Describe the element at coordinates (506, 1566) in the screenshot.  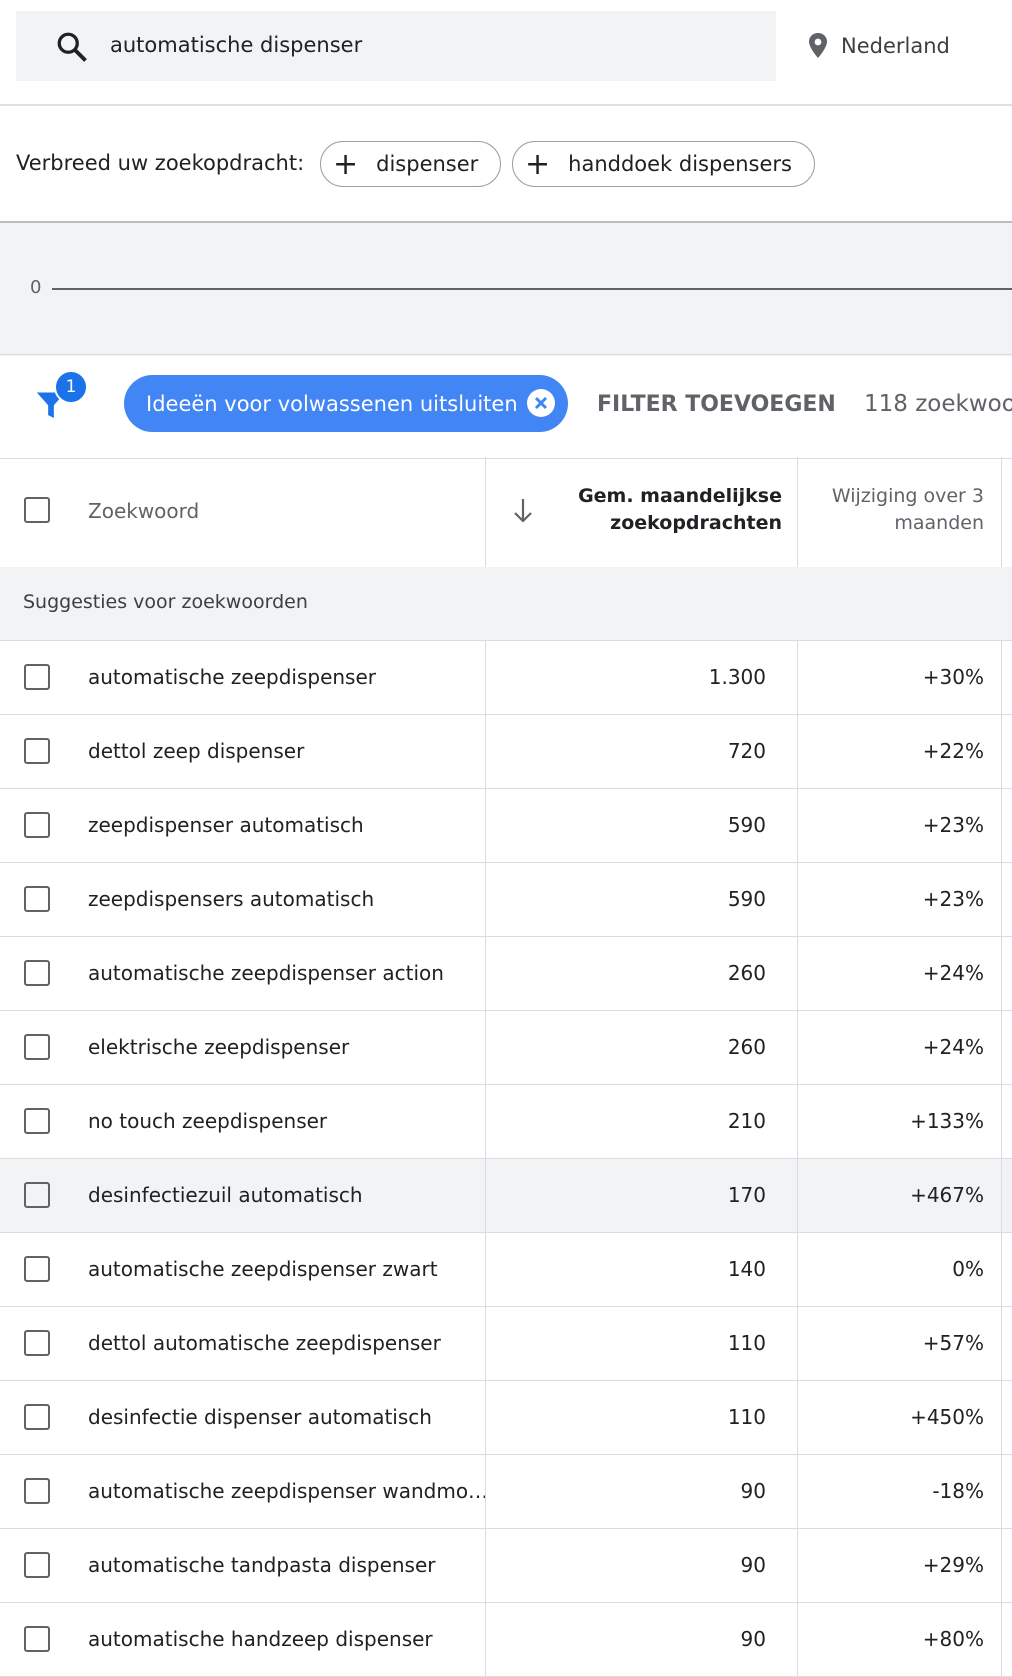
I see `keyword-row: automatische tandpasta dispenser 90 +29%` at that location.